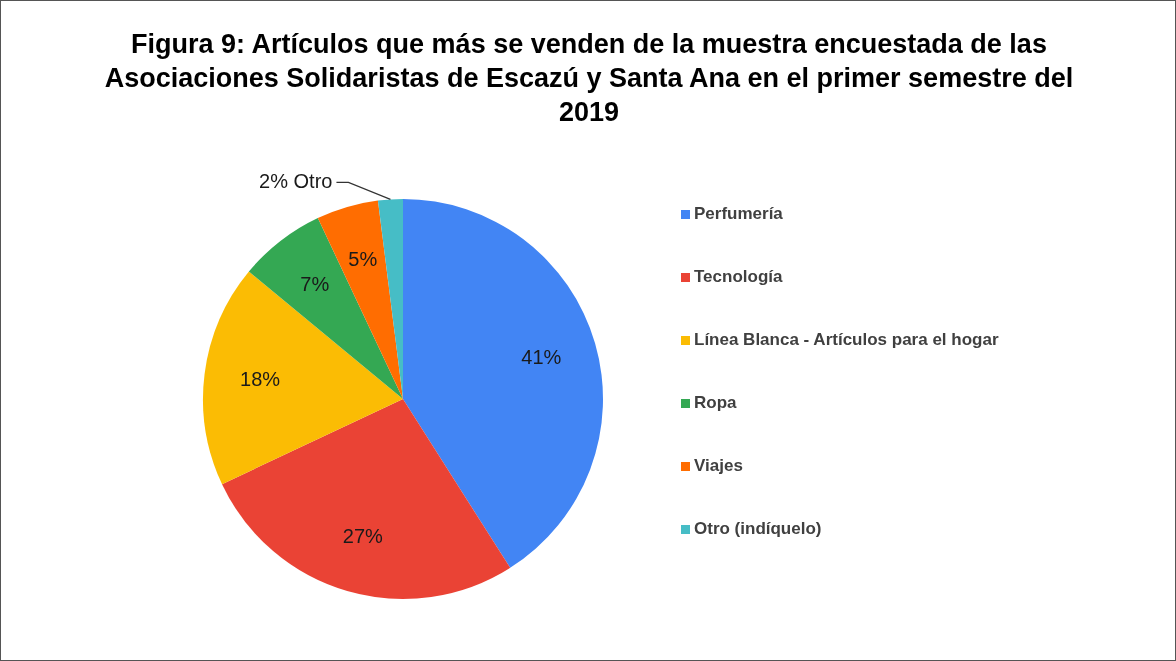  Describe the element at coordinates (738, 277) in the screenshot. I see `legend-label: Tecnología` at that location.